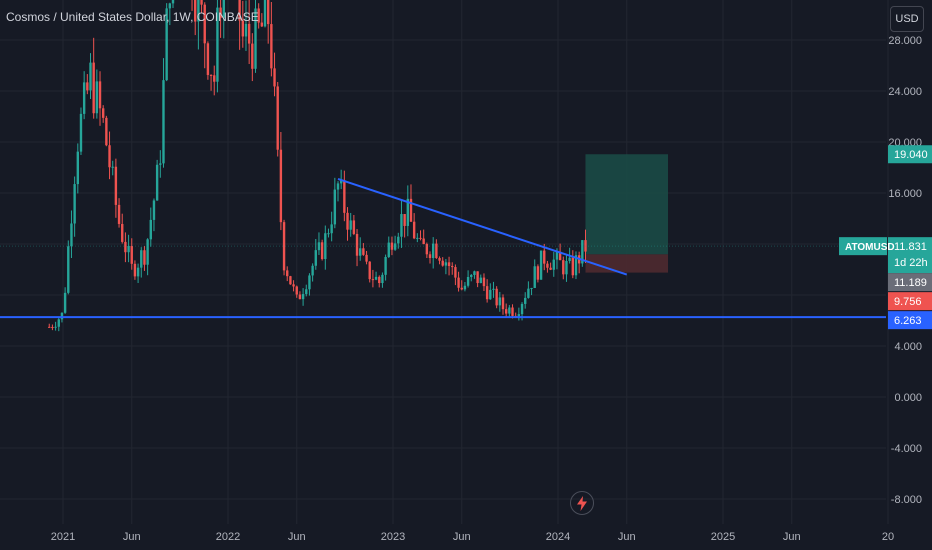 The height and width of the screenshot is (550, 932). I want to click on price-label-entry: 11.189, so click(910, 283).